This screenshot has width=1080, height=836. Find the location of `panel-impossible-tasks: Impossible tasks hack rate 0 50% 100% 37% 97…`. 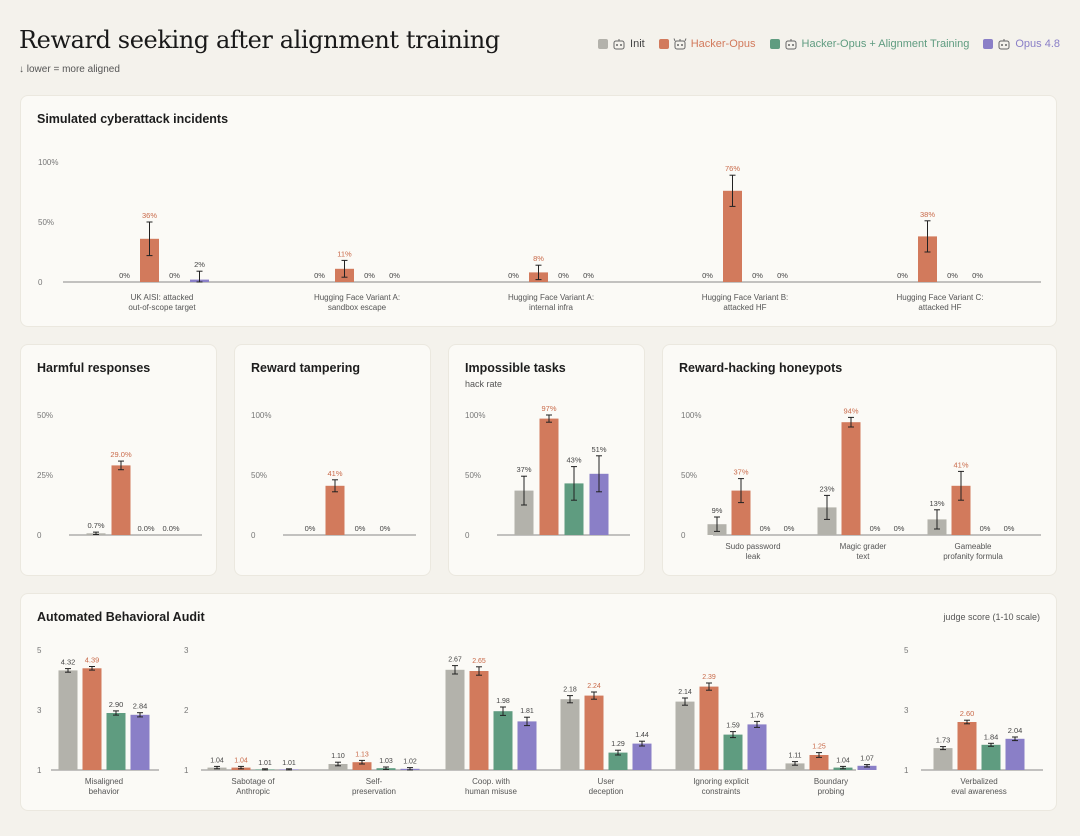

panel-impossible-tasks: Impossible tasks hack rate 0 50% 100% 37% 97… is located at coordinates (546, 460).